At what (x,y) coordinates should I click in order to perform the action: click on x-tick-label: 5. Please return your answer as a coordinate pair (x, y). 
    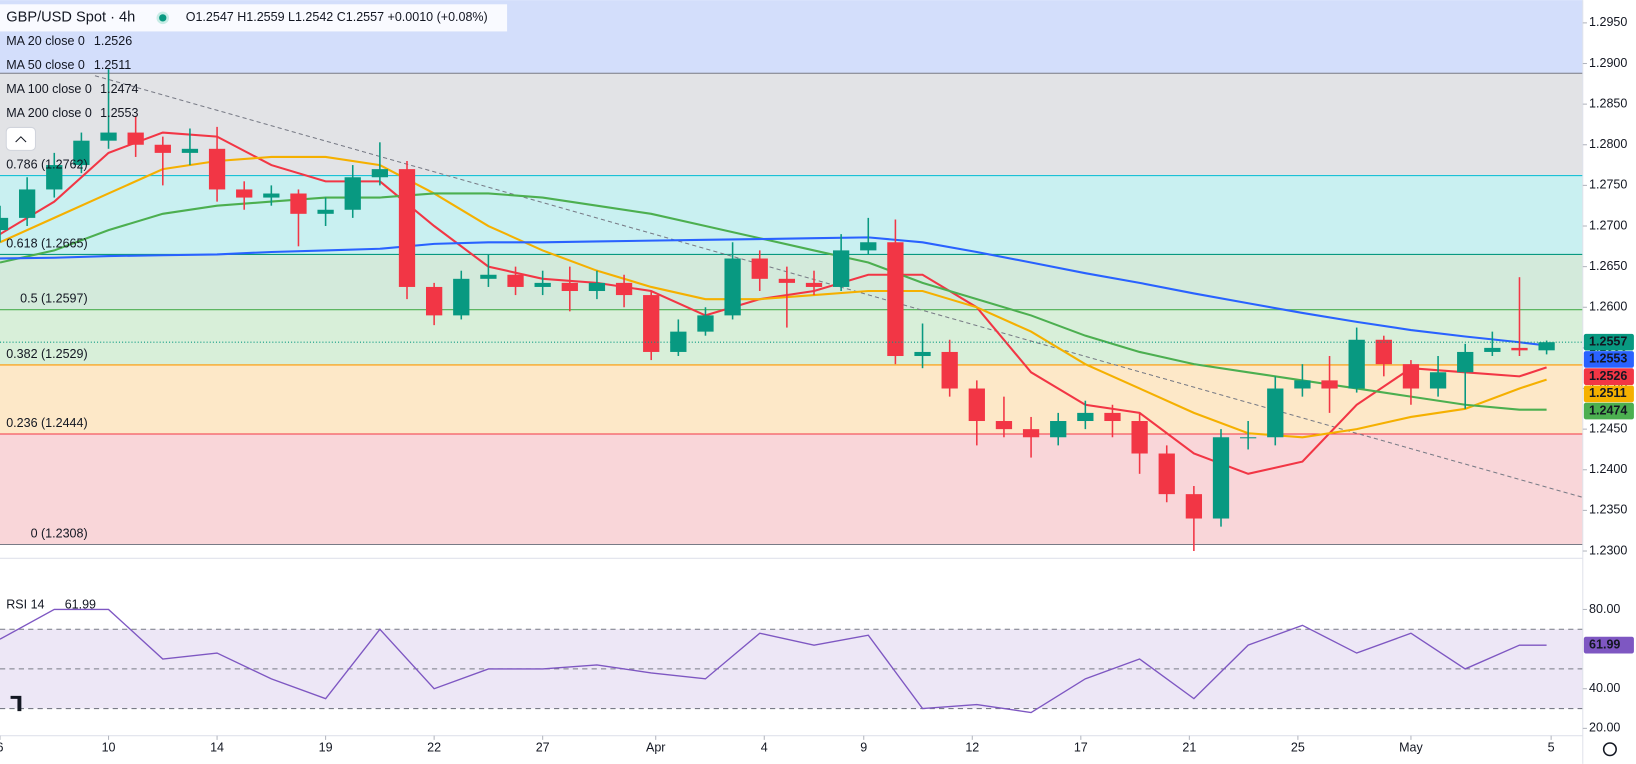
    Looking at the image, I should click on (1551, 748).